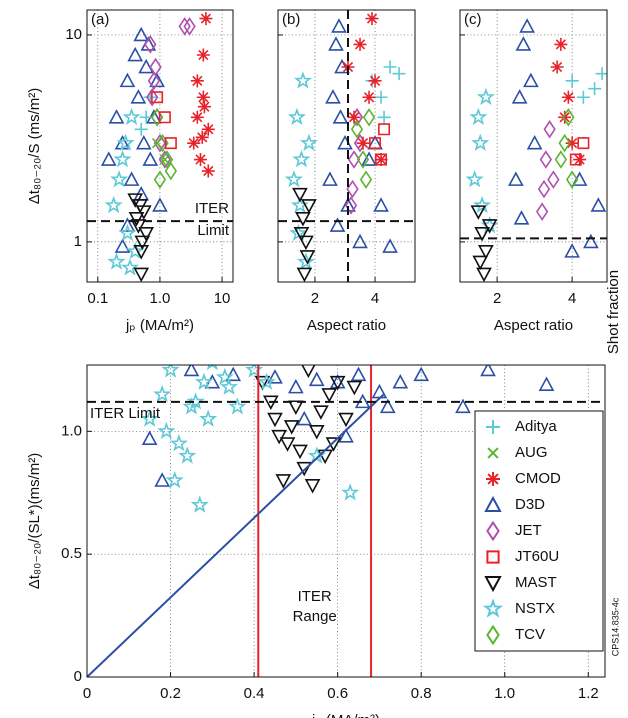 This screenshot has height=718, width=628. What do you see at coordinates (97, 298) in the screenshot?
I see `x-tick-label: 0.1` at bounding box center [97, 298].